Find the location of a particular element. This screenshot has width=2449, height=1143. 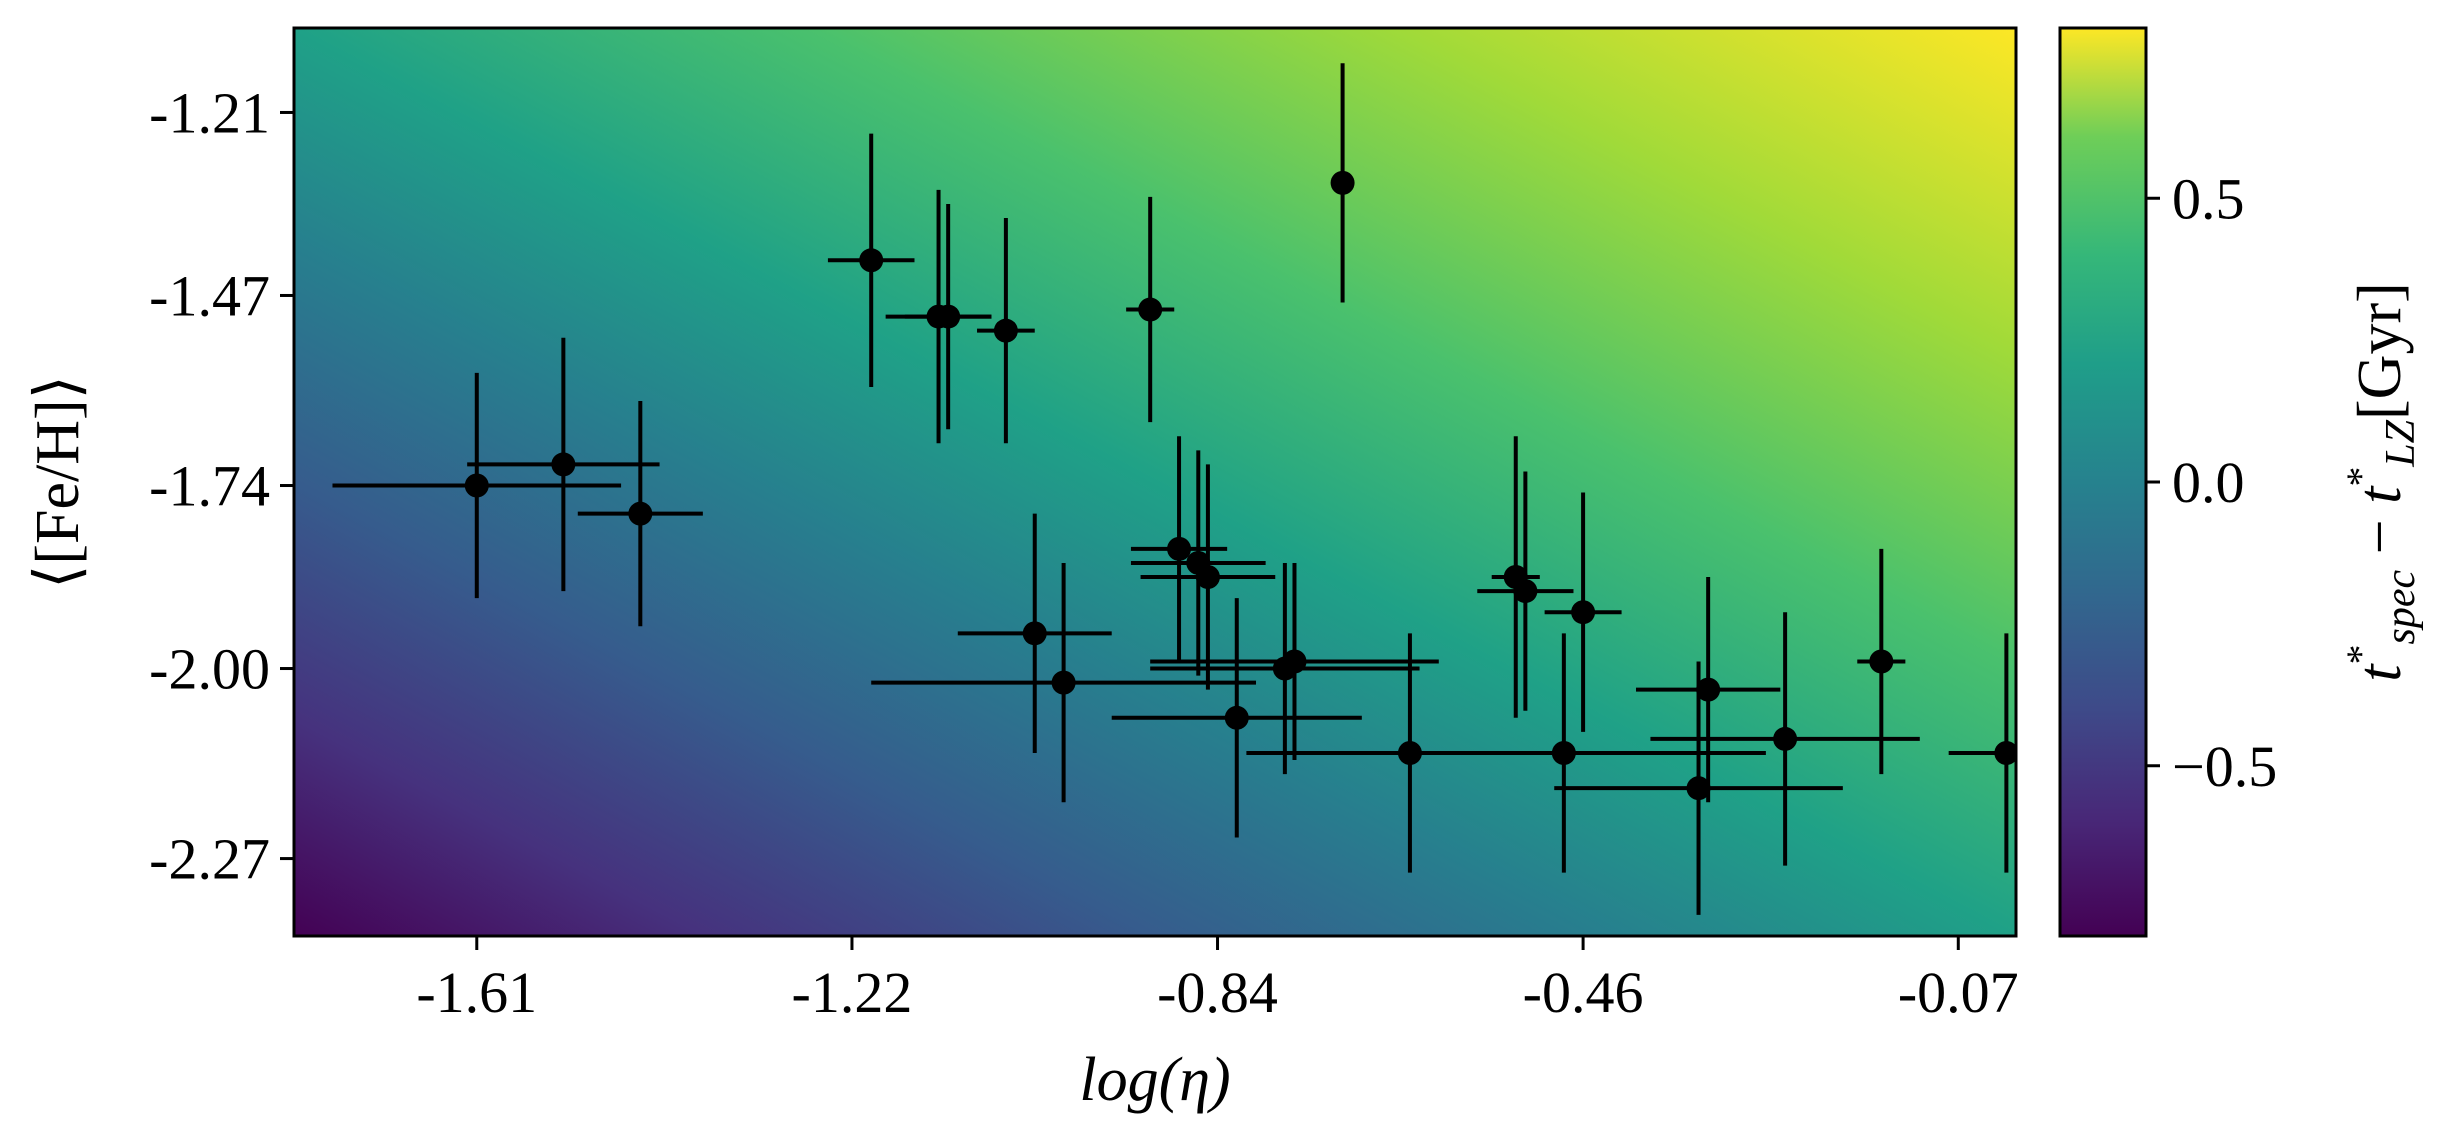

colorbar is located at coordinates (2103, 482).